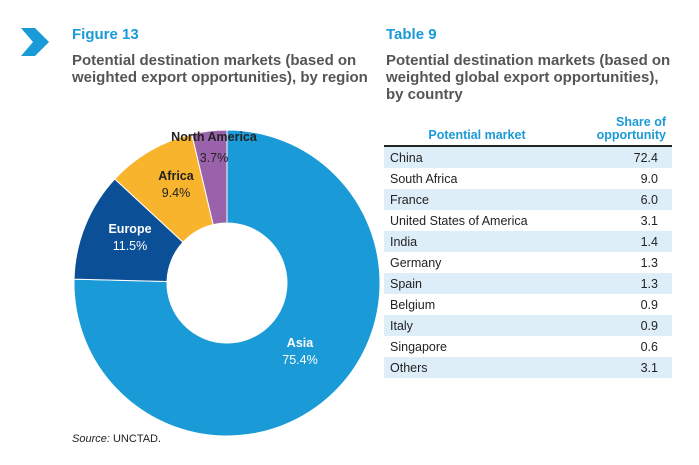 The height and width of the screenshot is (465, 699). I want to click on share-cell: 0.6, so click(649, 346).